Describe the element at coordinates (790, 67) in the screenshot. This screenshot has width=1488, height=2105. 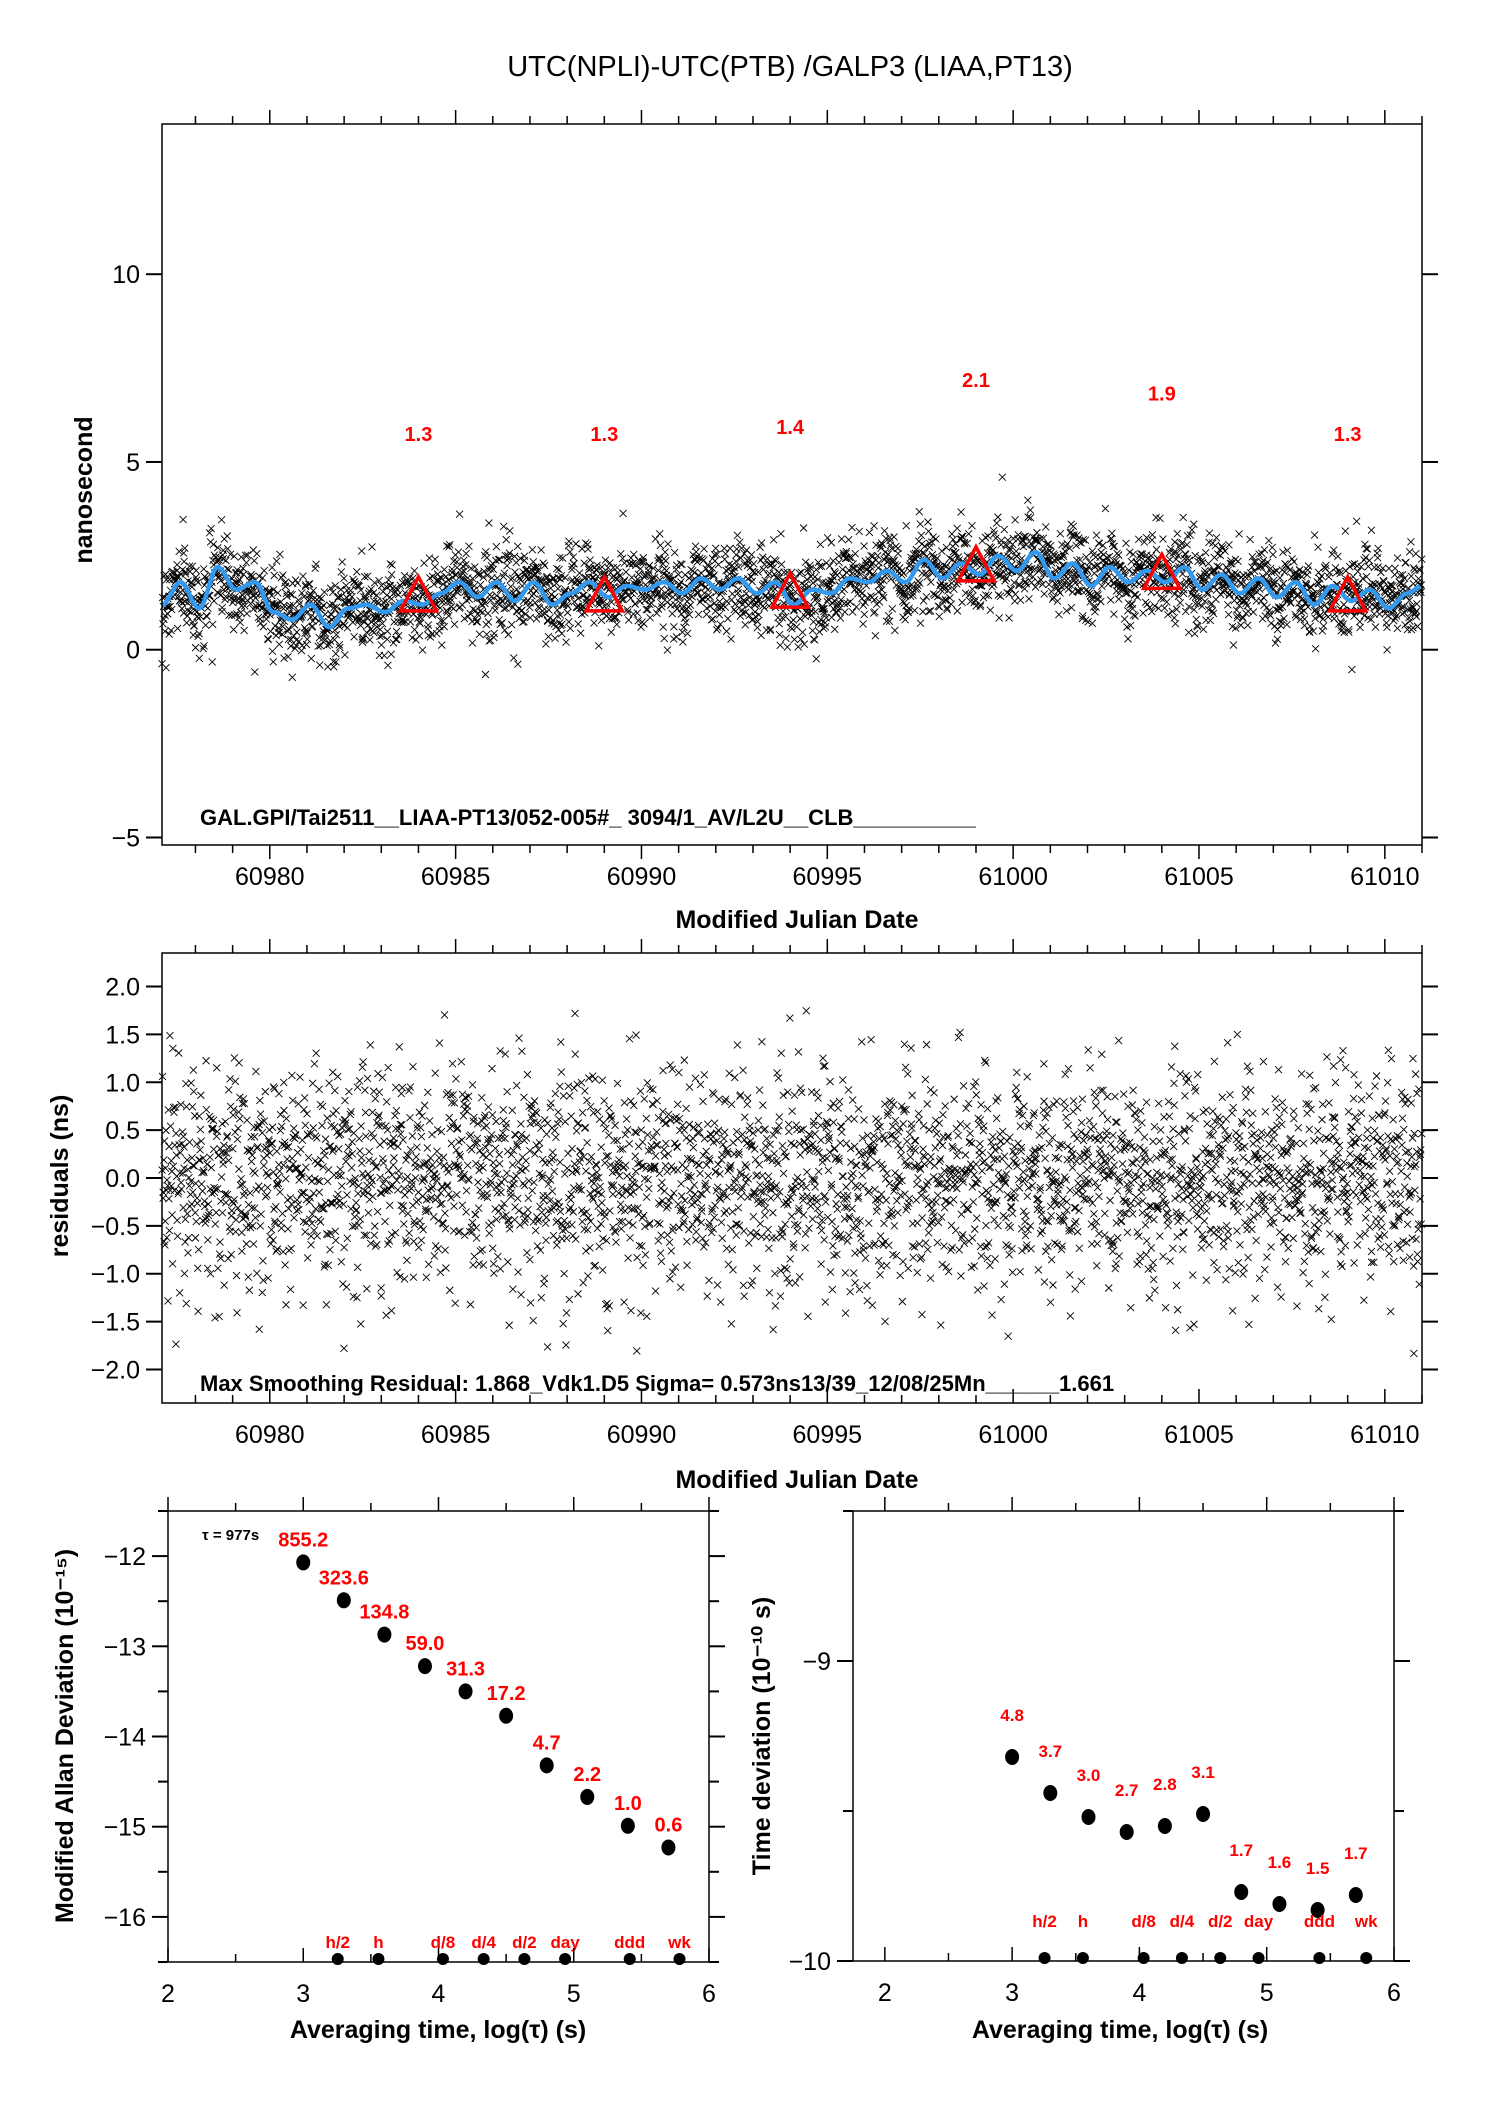
I see `chart-title: UTC(NPLI)-UTC(PTB) /GALP3 (LIAA,PT13)` at that location.